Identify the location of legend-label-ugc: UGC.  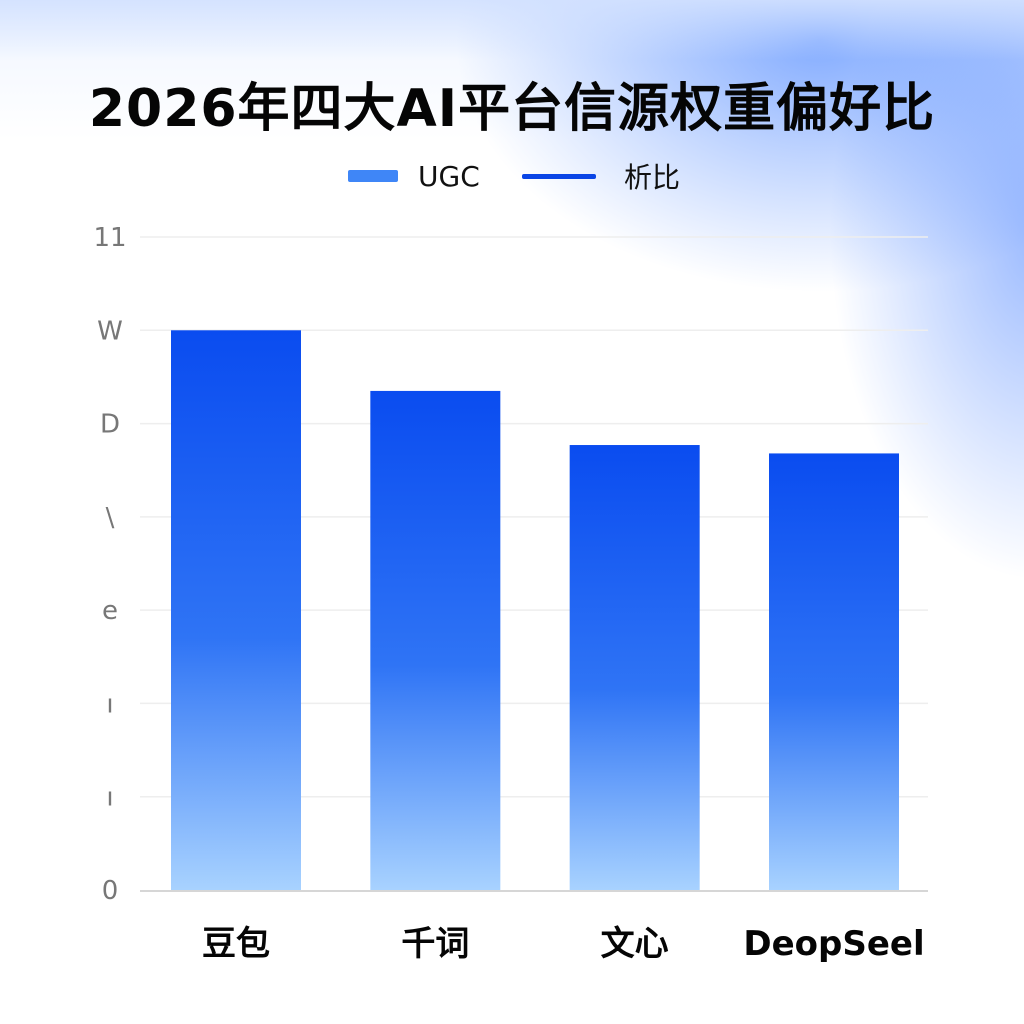
(449, 176).